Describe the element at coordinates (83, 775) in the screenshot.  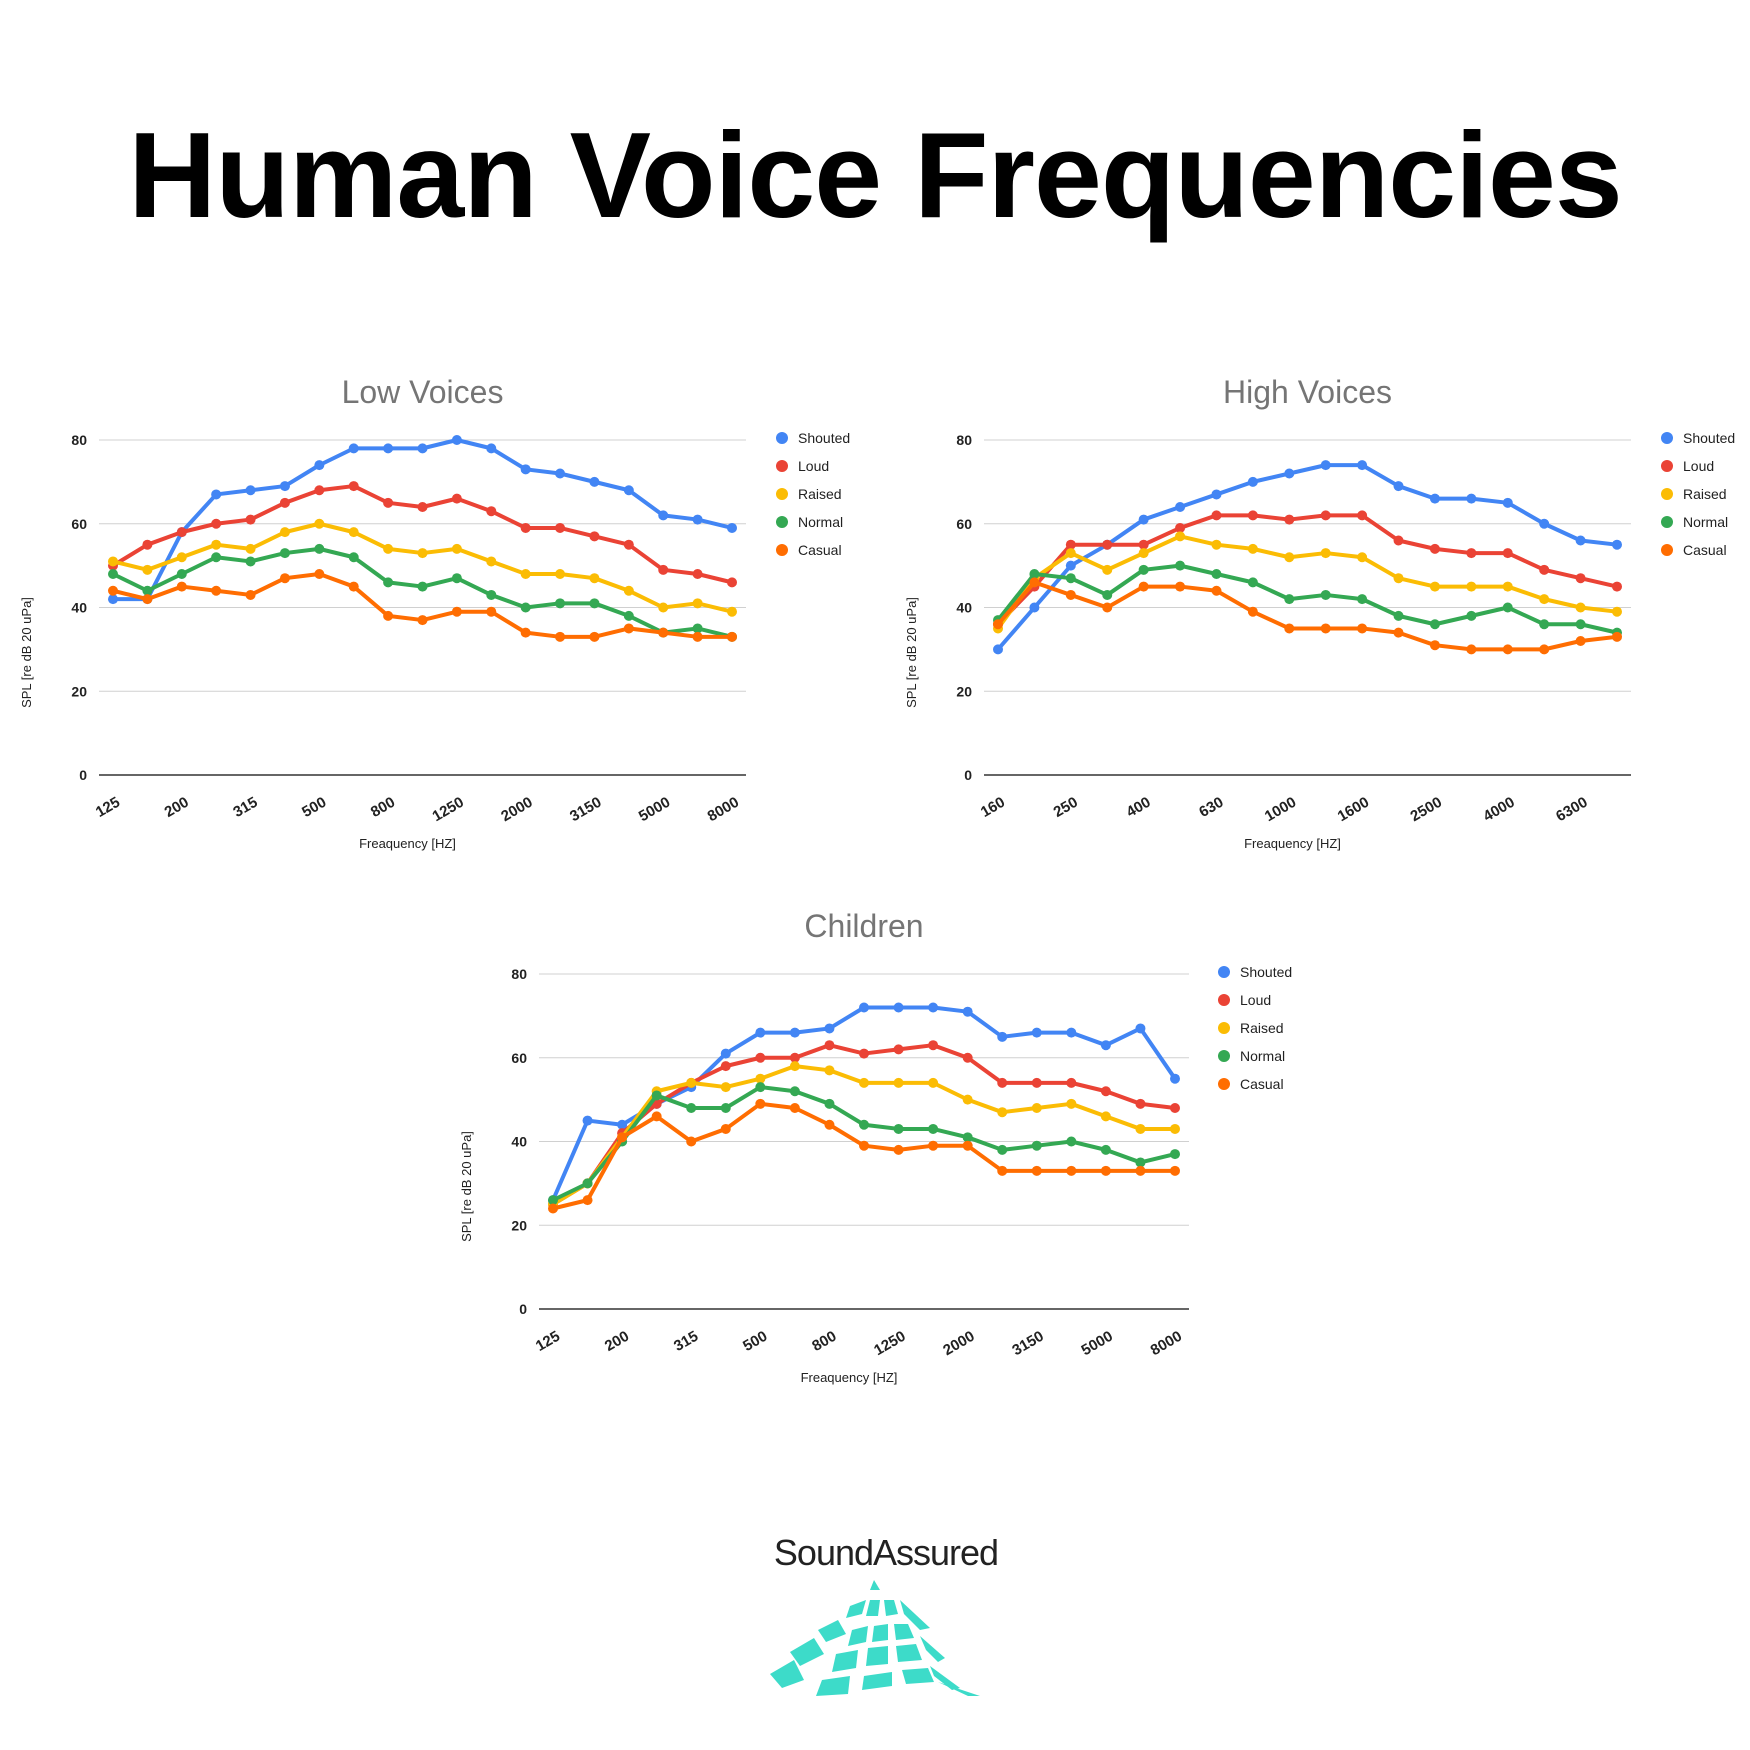
I see `y-tick-label: 0` at that location.